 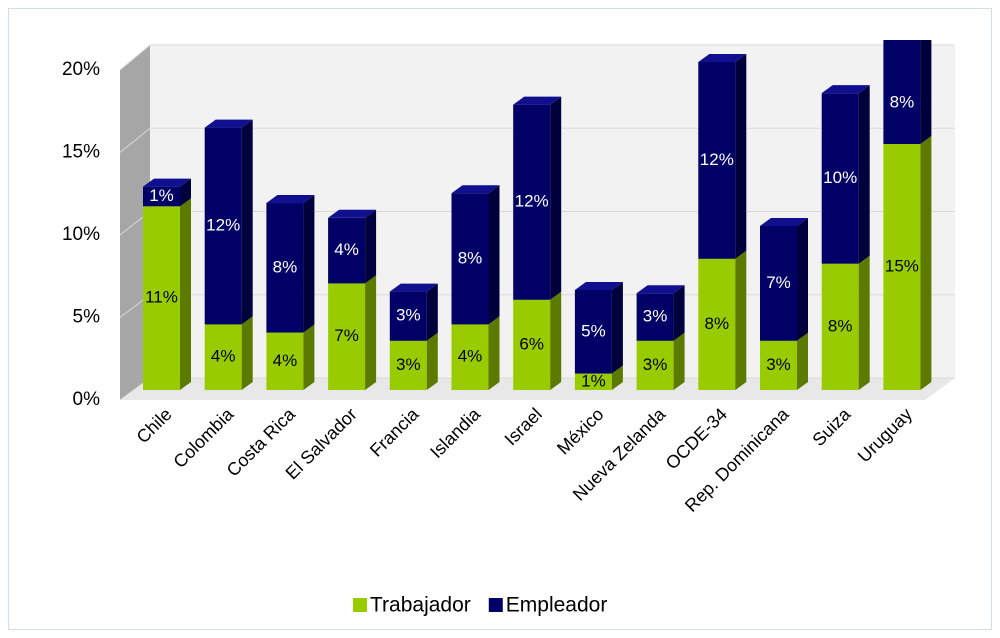 What do you see at coordinates (81, 234) in the screenshot?
I see `y-tick-label: 10%` at bounding box center [81, 234].